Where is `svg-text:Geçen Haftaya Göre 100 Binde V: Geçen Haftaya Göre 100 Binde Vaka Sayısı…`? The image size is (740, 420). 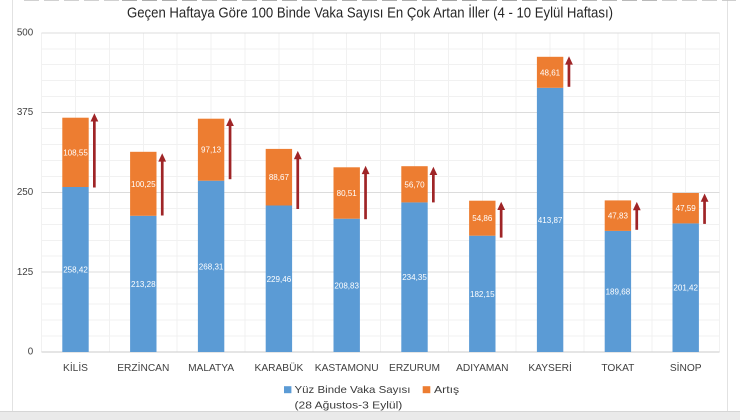 svg-text:Geçen Haftaya Göre 100 Binde V: Geçen Haftaya Göre 100 Binde Vaka Sayısı… is located at coordinates (370, 12).